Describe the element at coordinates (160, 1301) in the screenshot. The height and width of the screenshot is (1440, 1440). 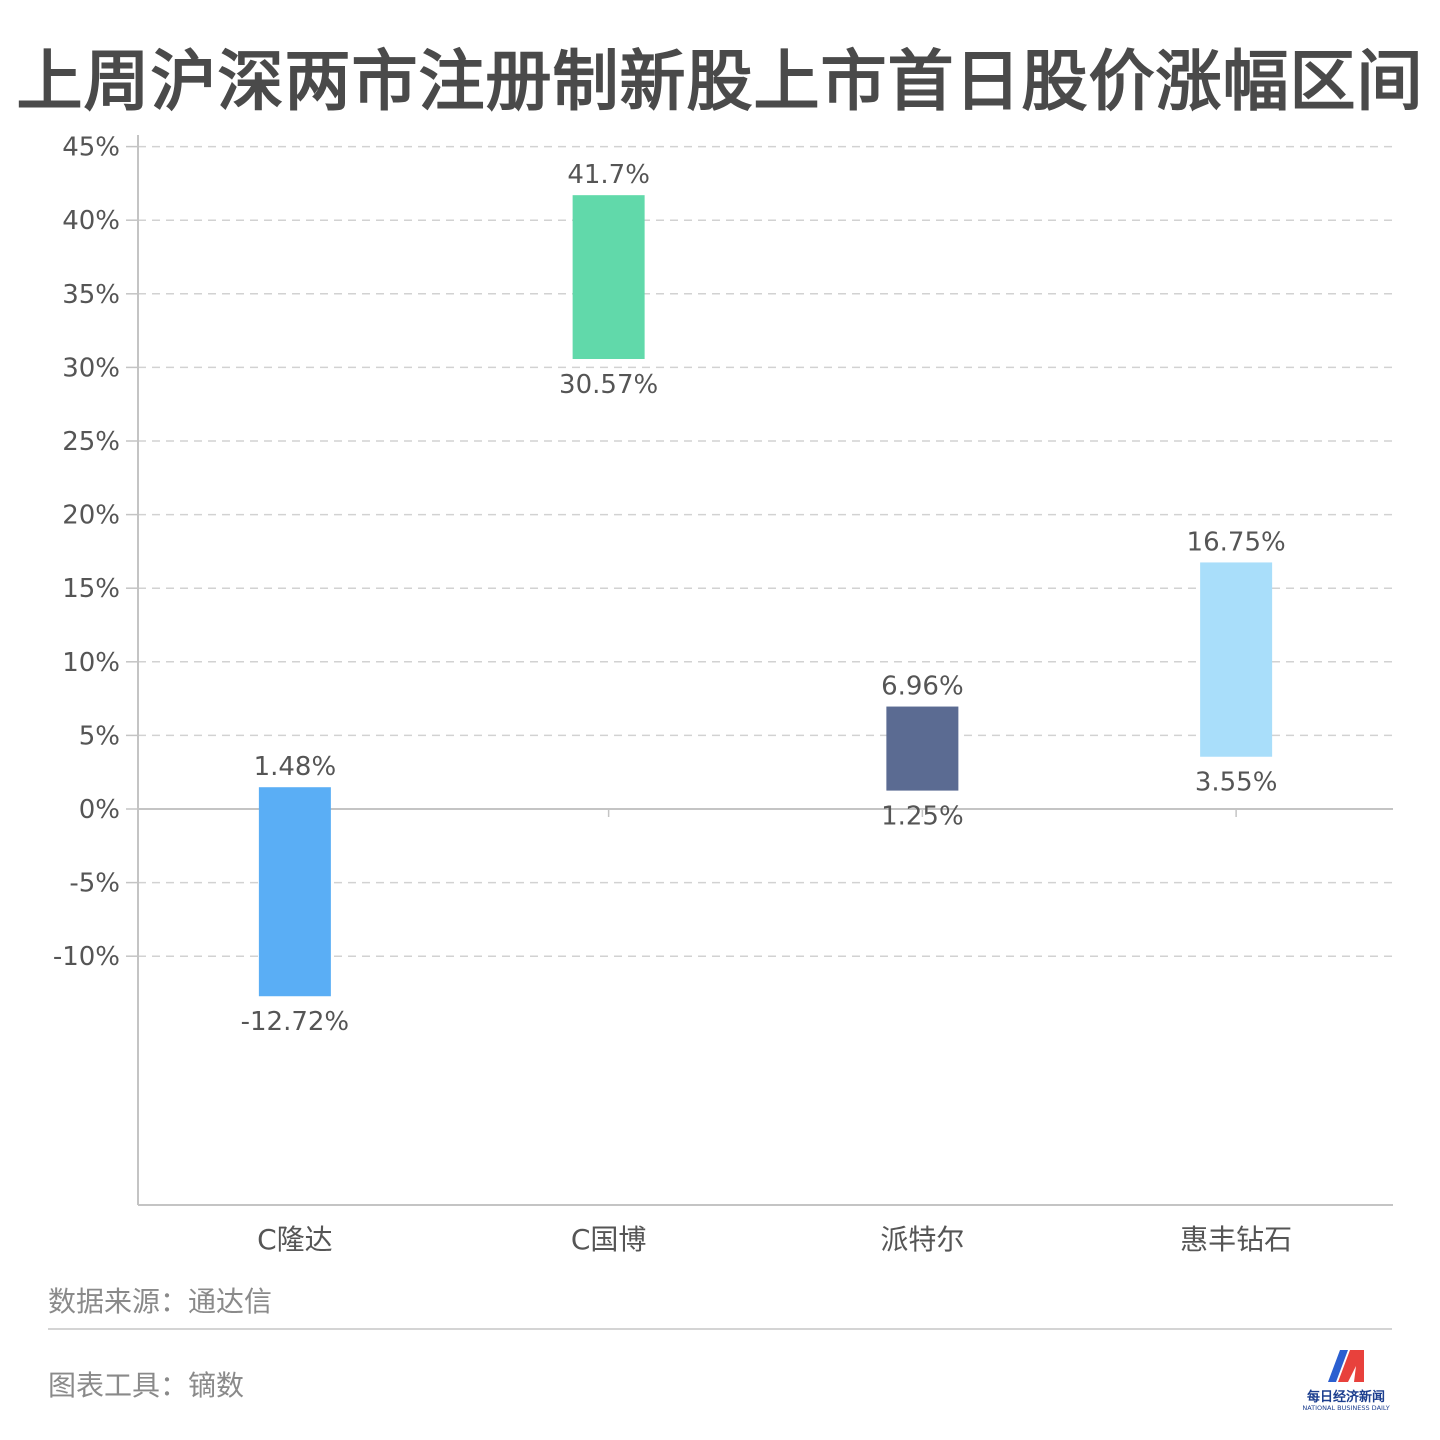
I see `data-source: 数据来源：通达信` at that location.